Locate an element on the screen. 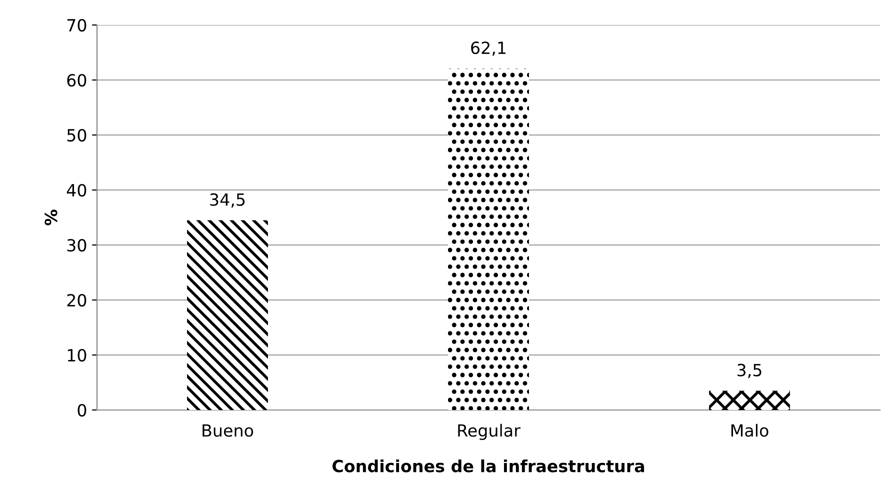 The image size is (891, 494). x-tick-label: Bueno is located at coordinates (228, 430).